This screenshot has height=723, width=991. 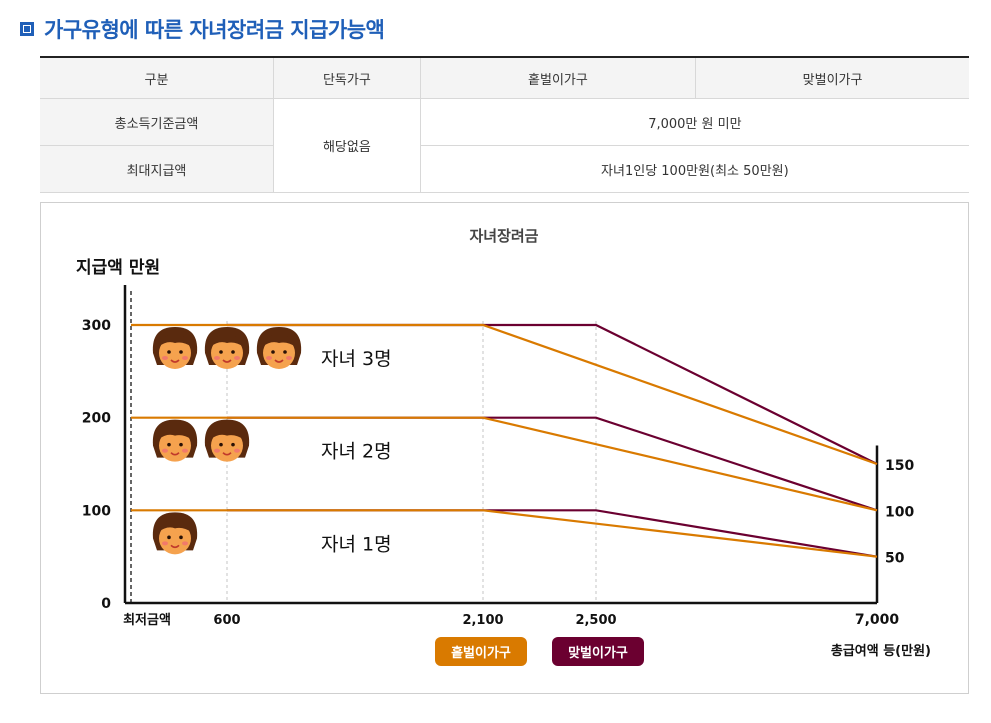 What do you see at coordinates (347, 77) in the screenshot?
I see `header-single: 단독가구` at bounding box center [347, 77].